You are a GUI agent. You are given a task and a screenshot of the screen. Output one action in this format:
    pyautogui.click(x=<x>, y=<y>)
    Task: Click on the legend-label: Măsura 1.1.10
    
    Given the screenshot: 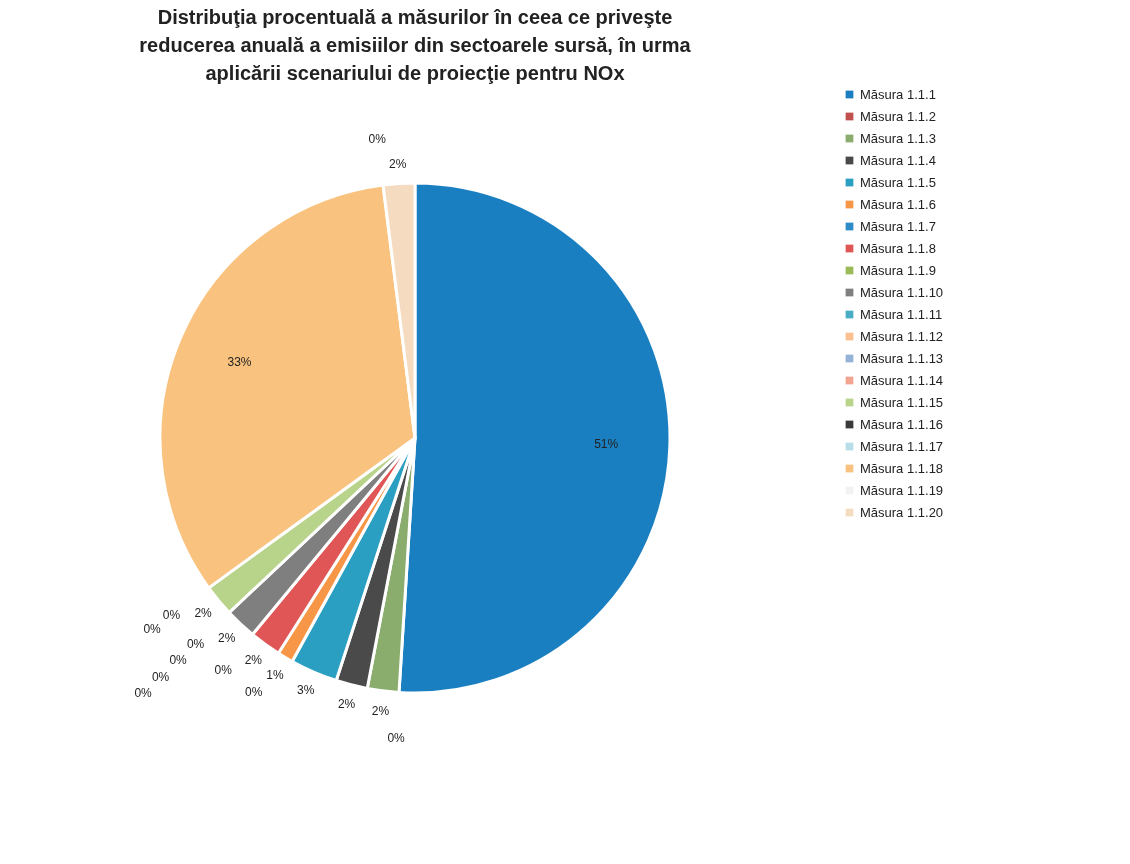 What is the action you would take?
    pyautogui.click(x=902, y=292)
    